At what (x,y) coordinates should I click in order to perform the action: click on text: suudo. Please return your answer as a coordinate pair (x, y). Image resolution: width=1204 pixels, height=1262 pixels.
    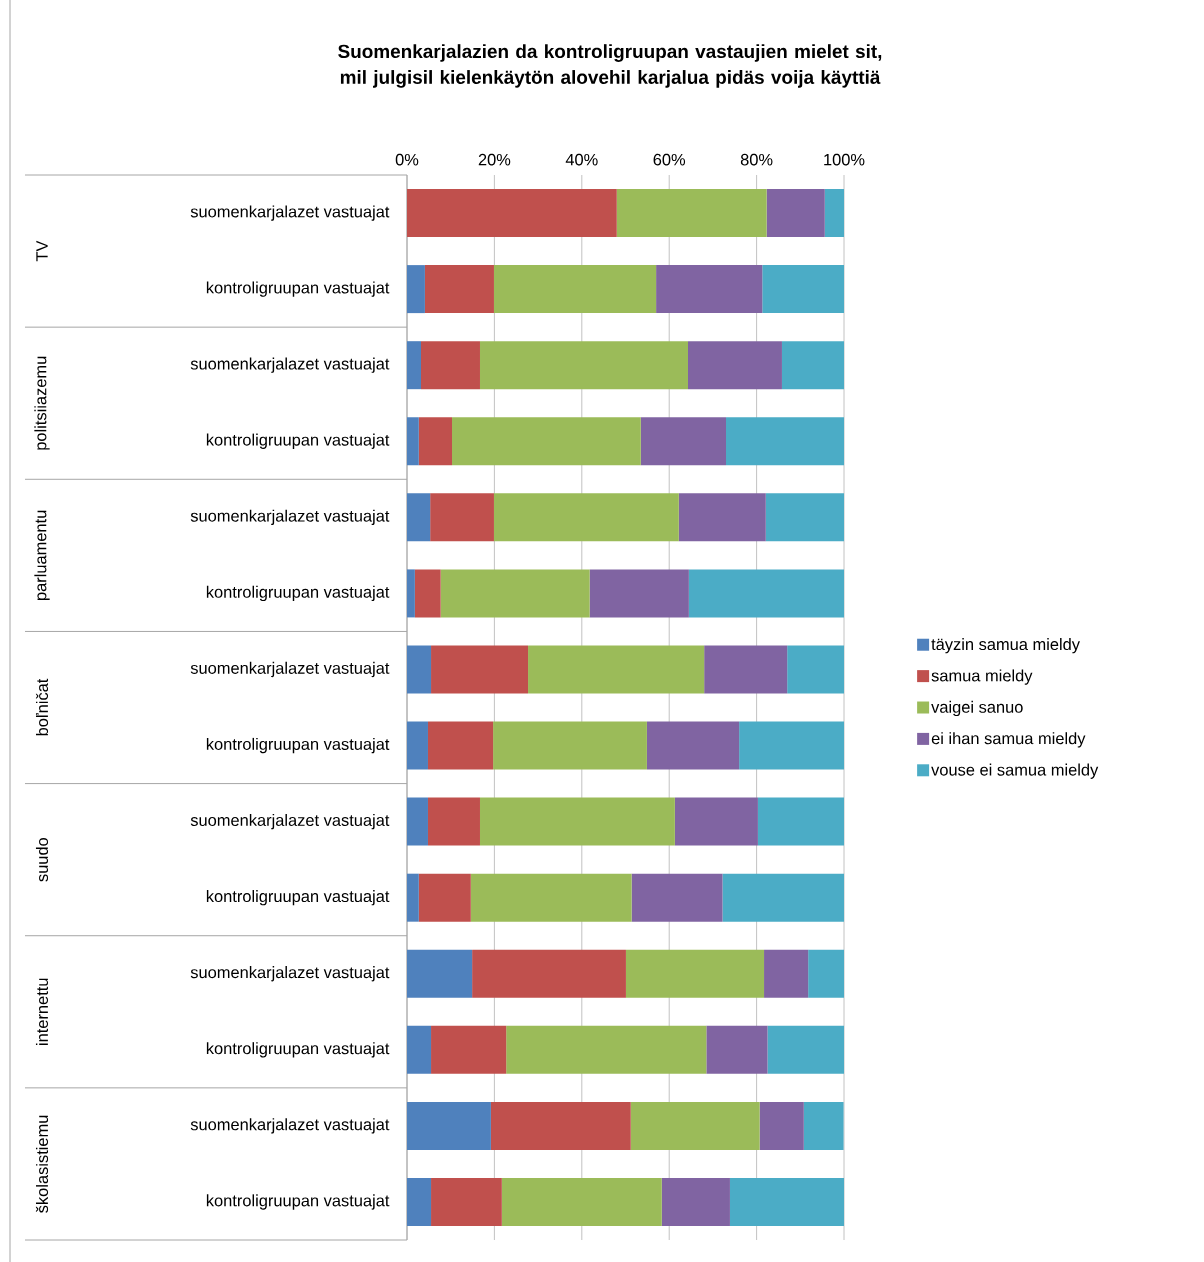
    Looking at the image, I should click on (42, 859).